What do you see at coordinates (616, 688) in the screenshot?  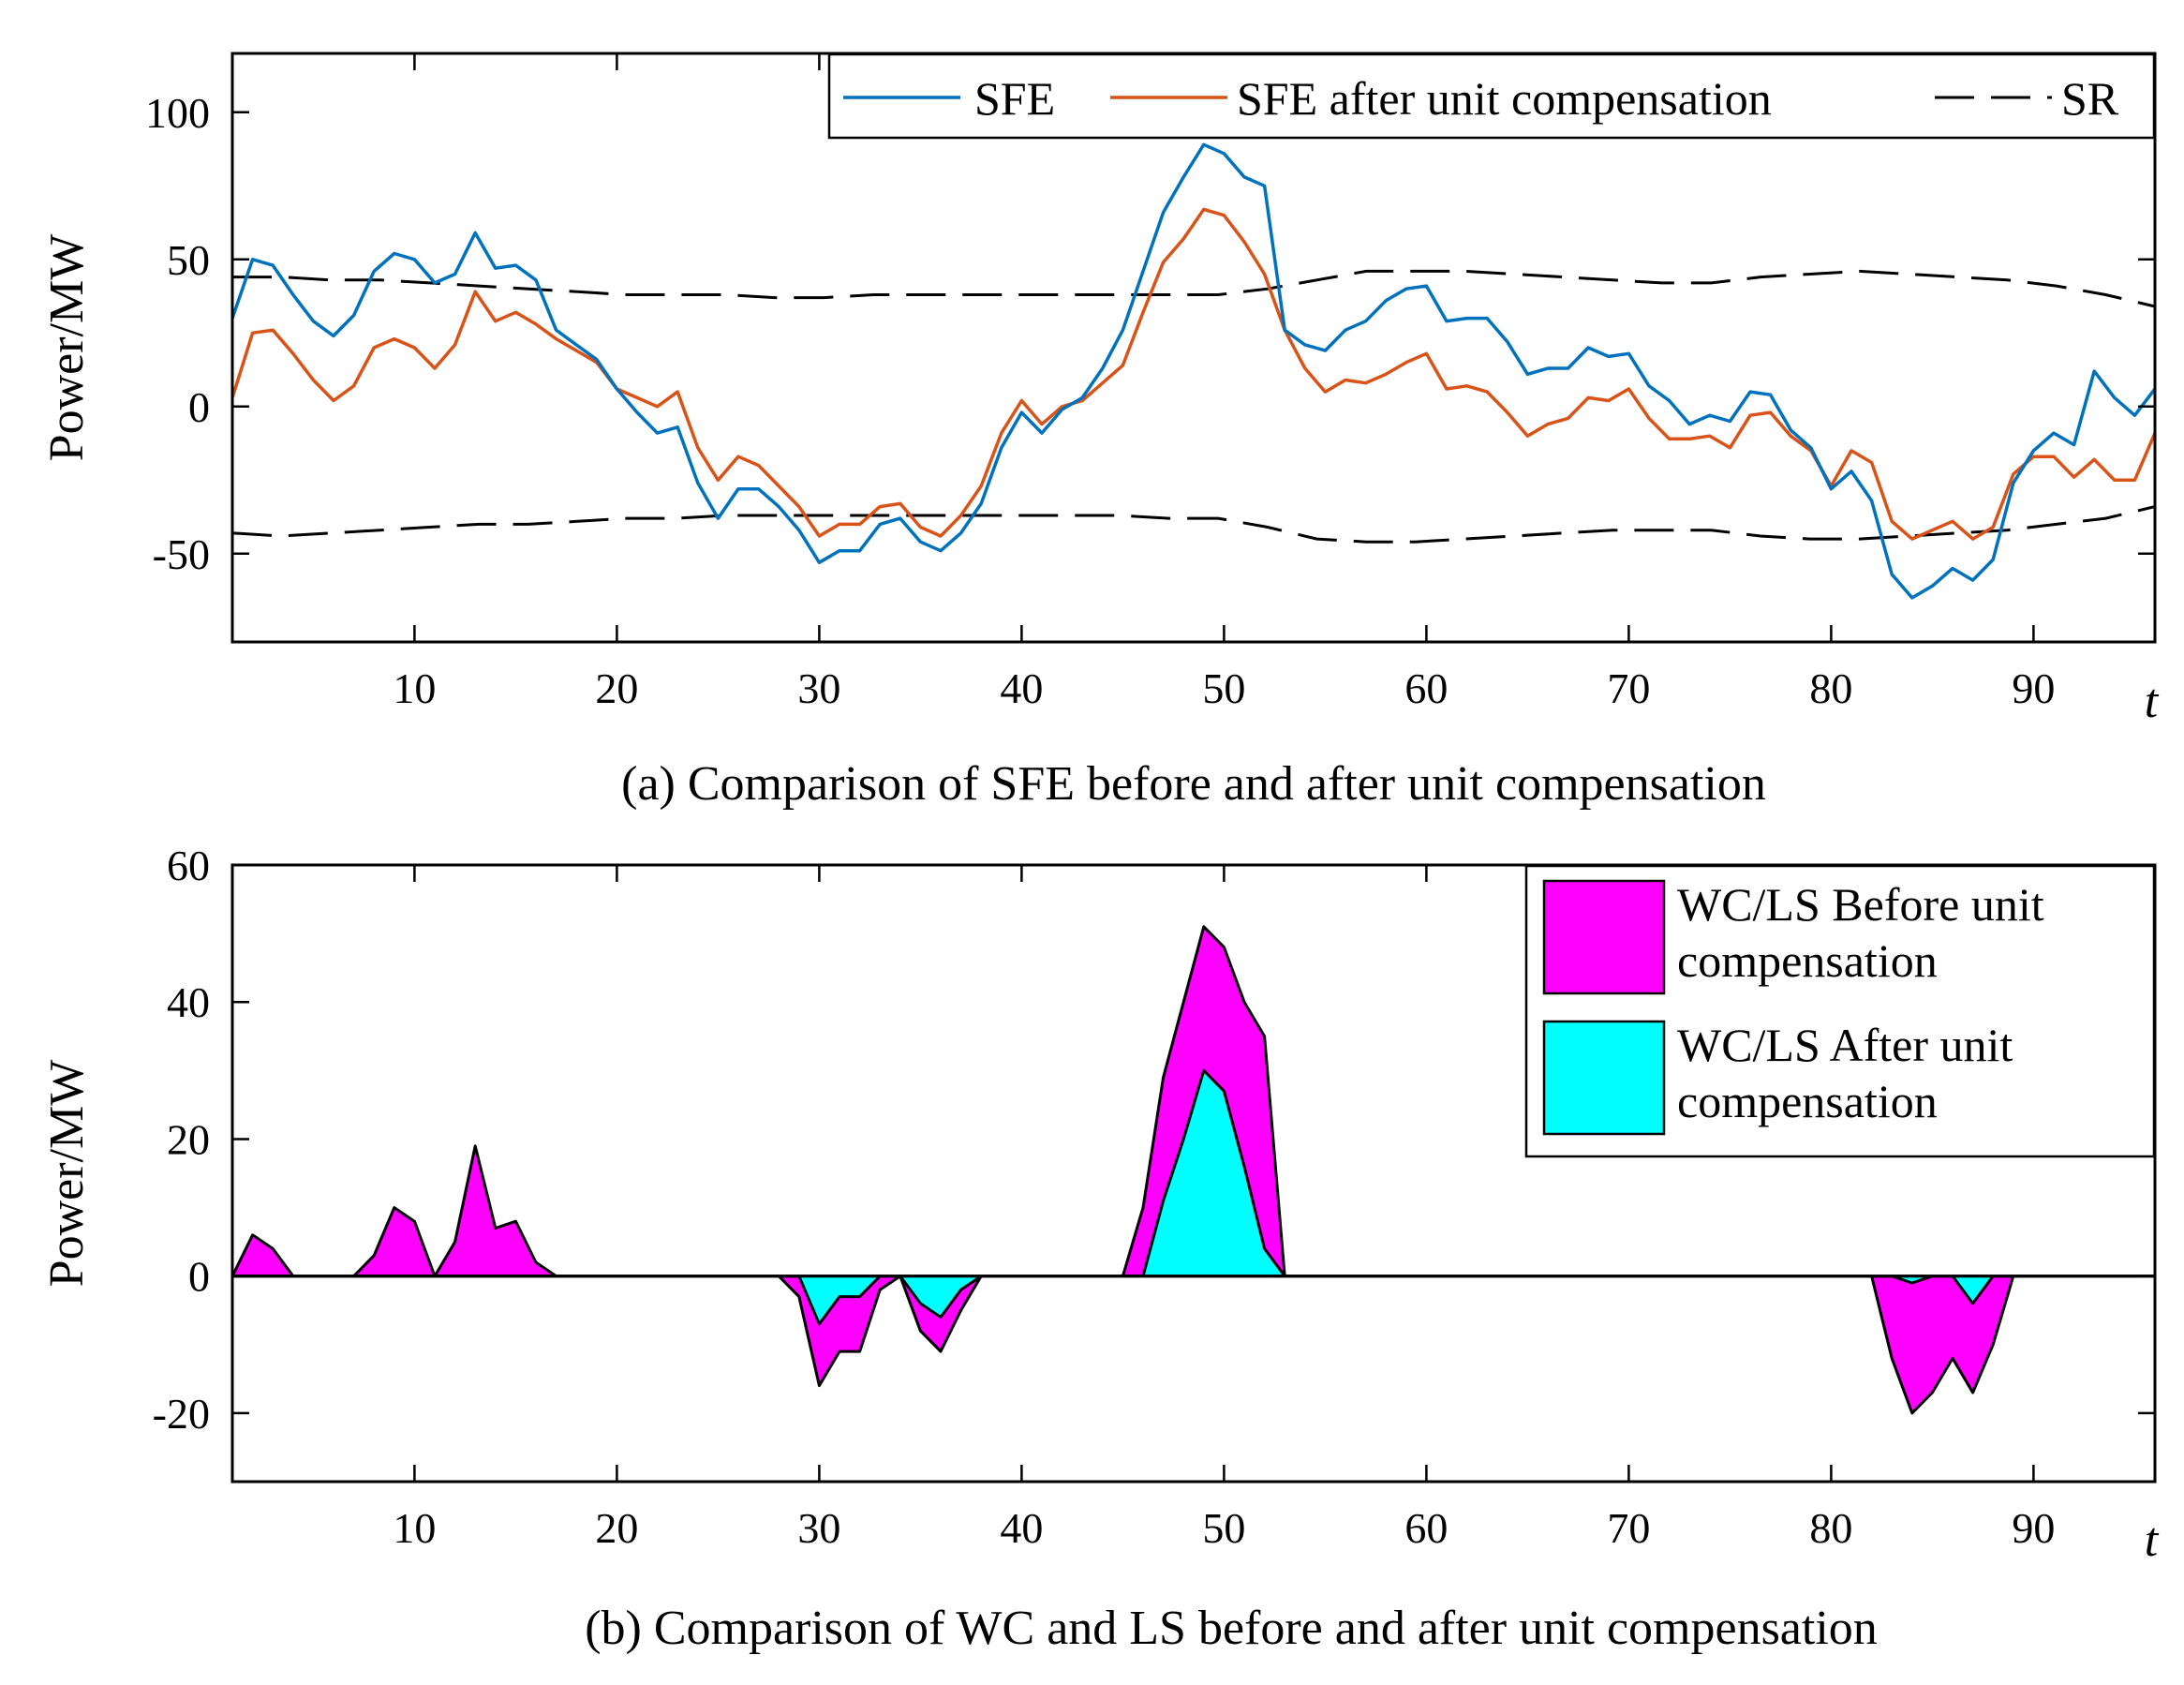 I see `a-xtick-label-20: 20` at bounding box center [616, 688].